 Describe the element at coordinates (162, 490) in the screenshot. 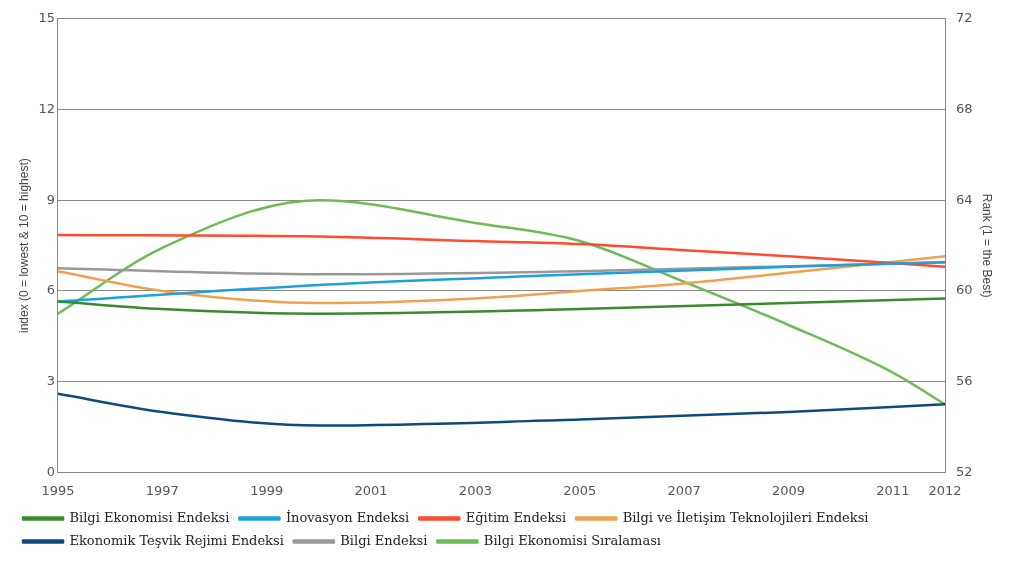

I see `x-tick-label: 1997` at that location.